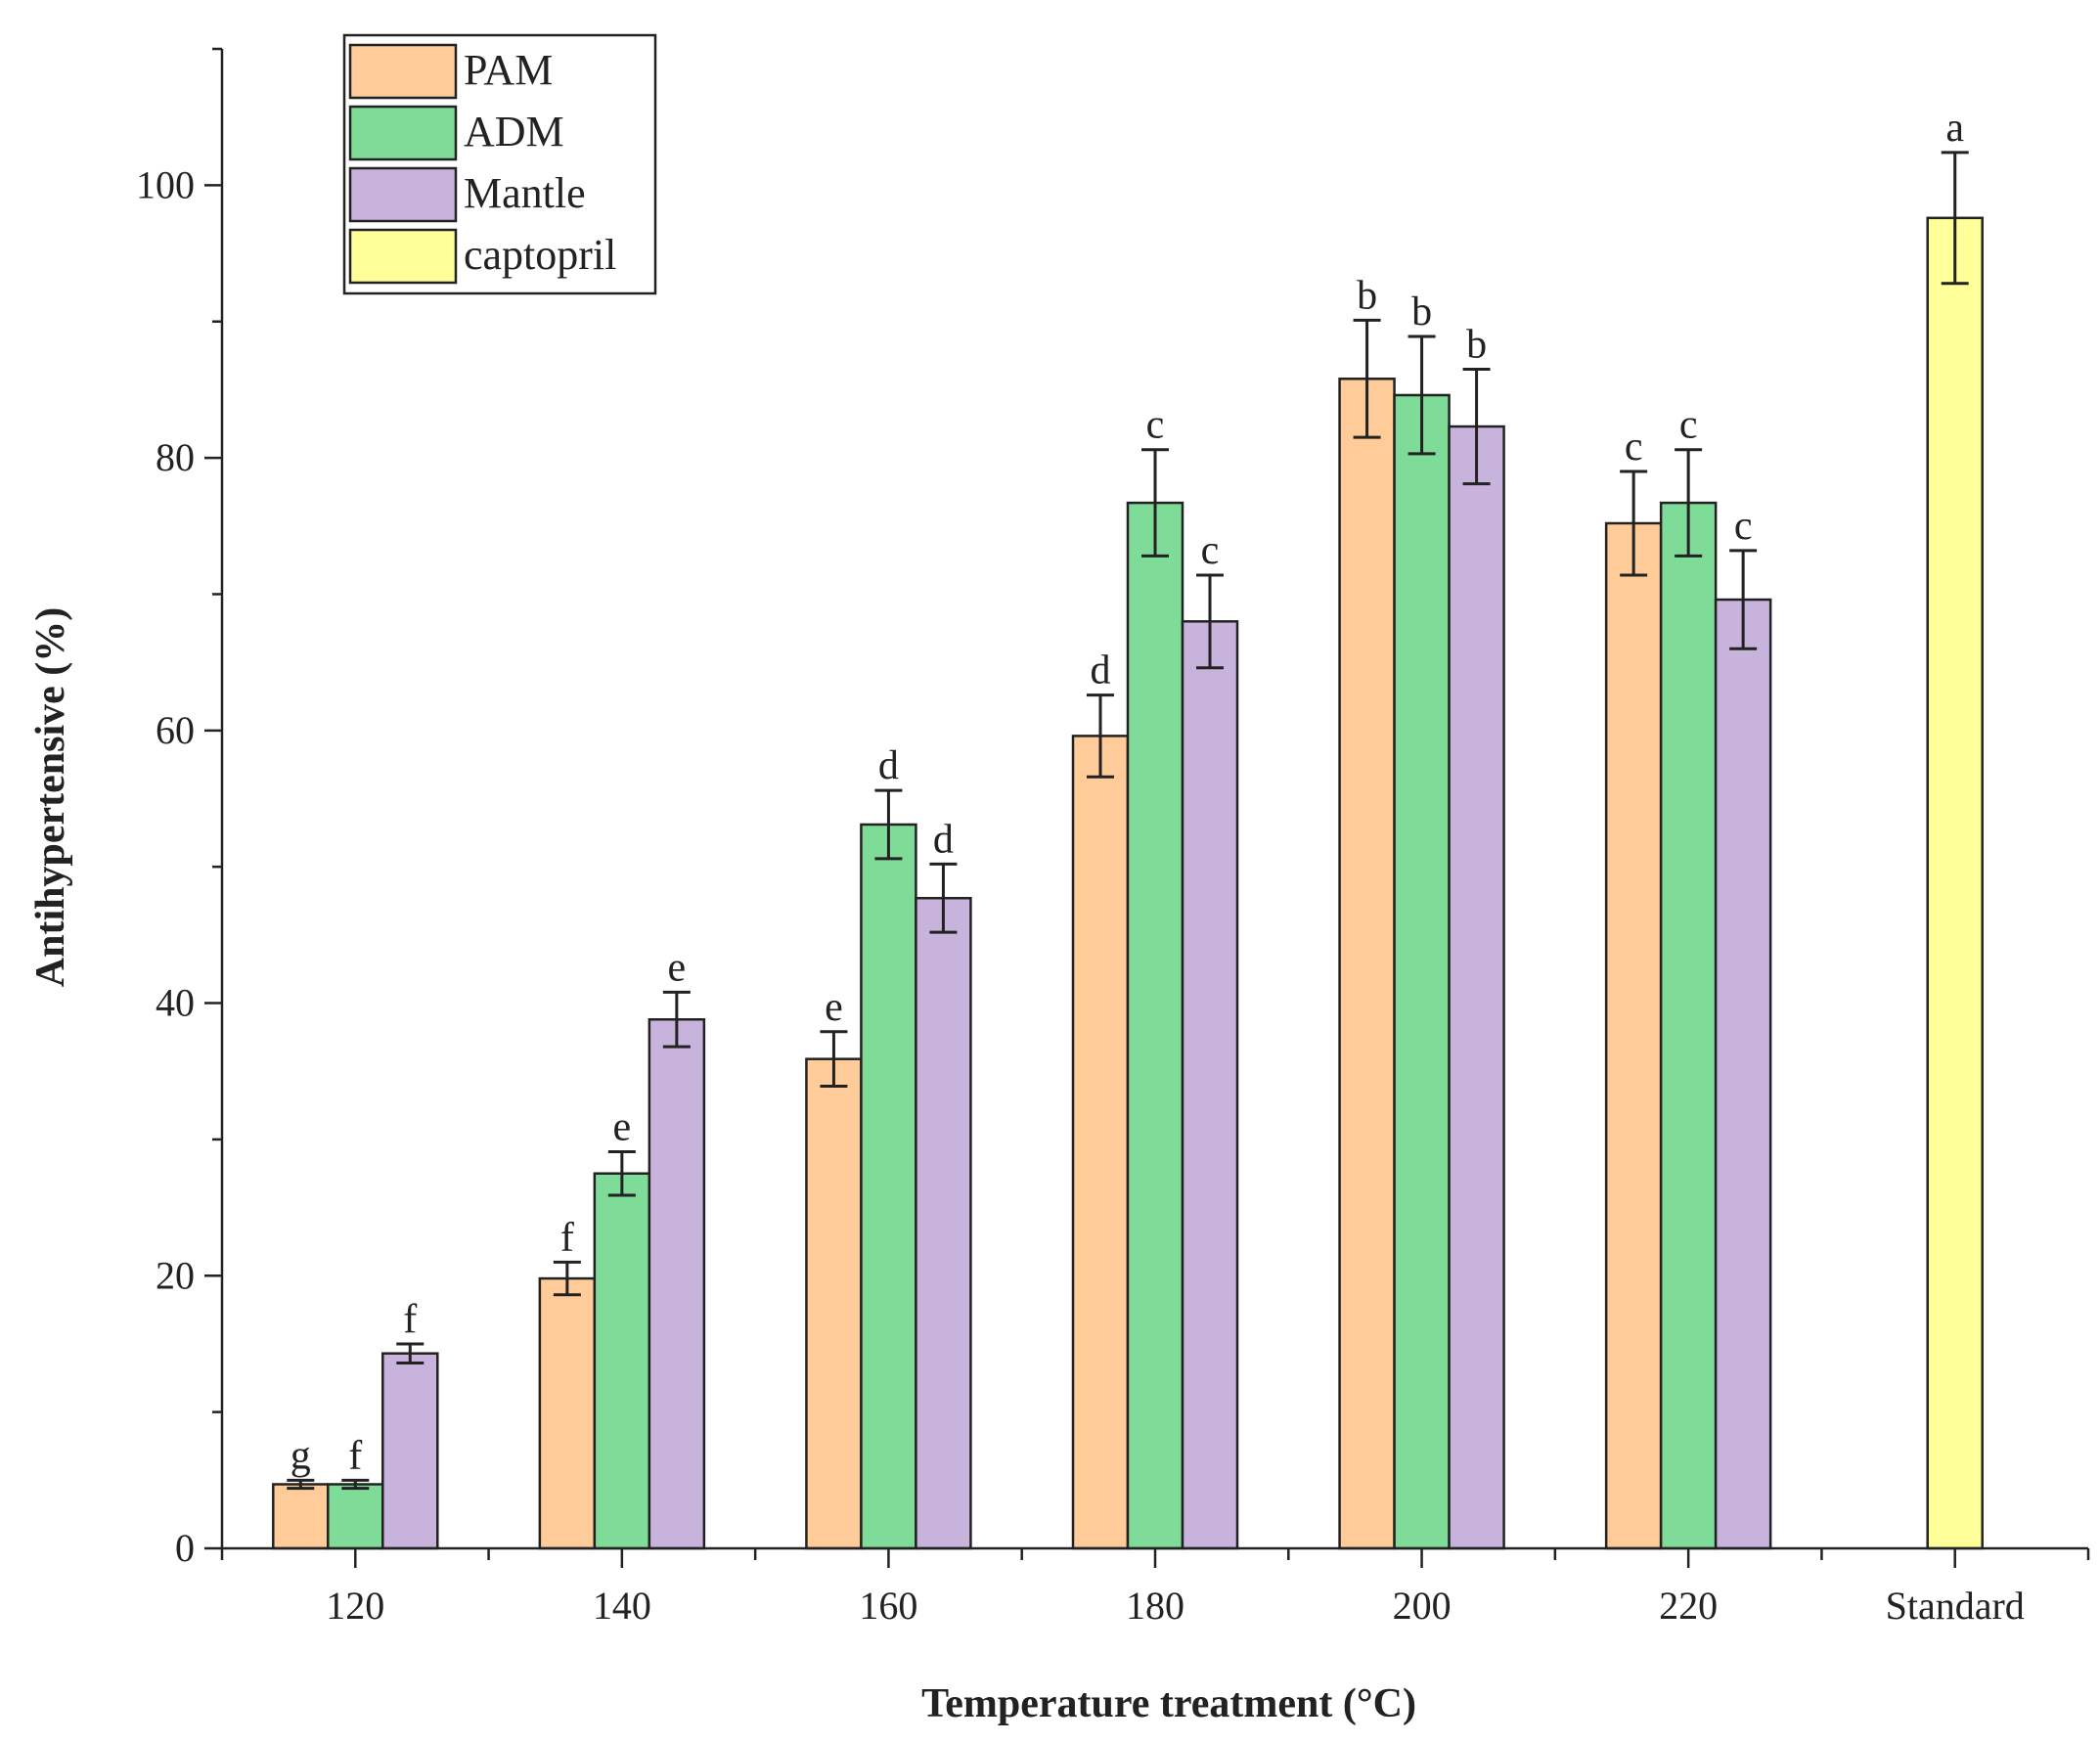 The width and height of the screenshot is (2100, 1743). Describe the element at coordinates (525, 193) in the screenshot. I see `legend-label-mantle: Mantle` at that location.